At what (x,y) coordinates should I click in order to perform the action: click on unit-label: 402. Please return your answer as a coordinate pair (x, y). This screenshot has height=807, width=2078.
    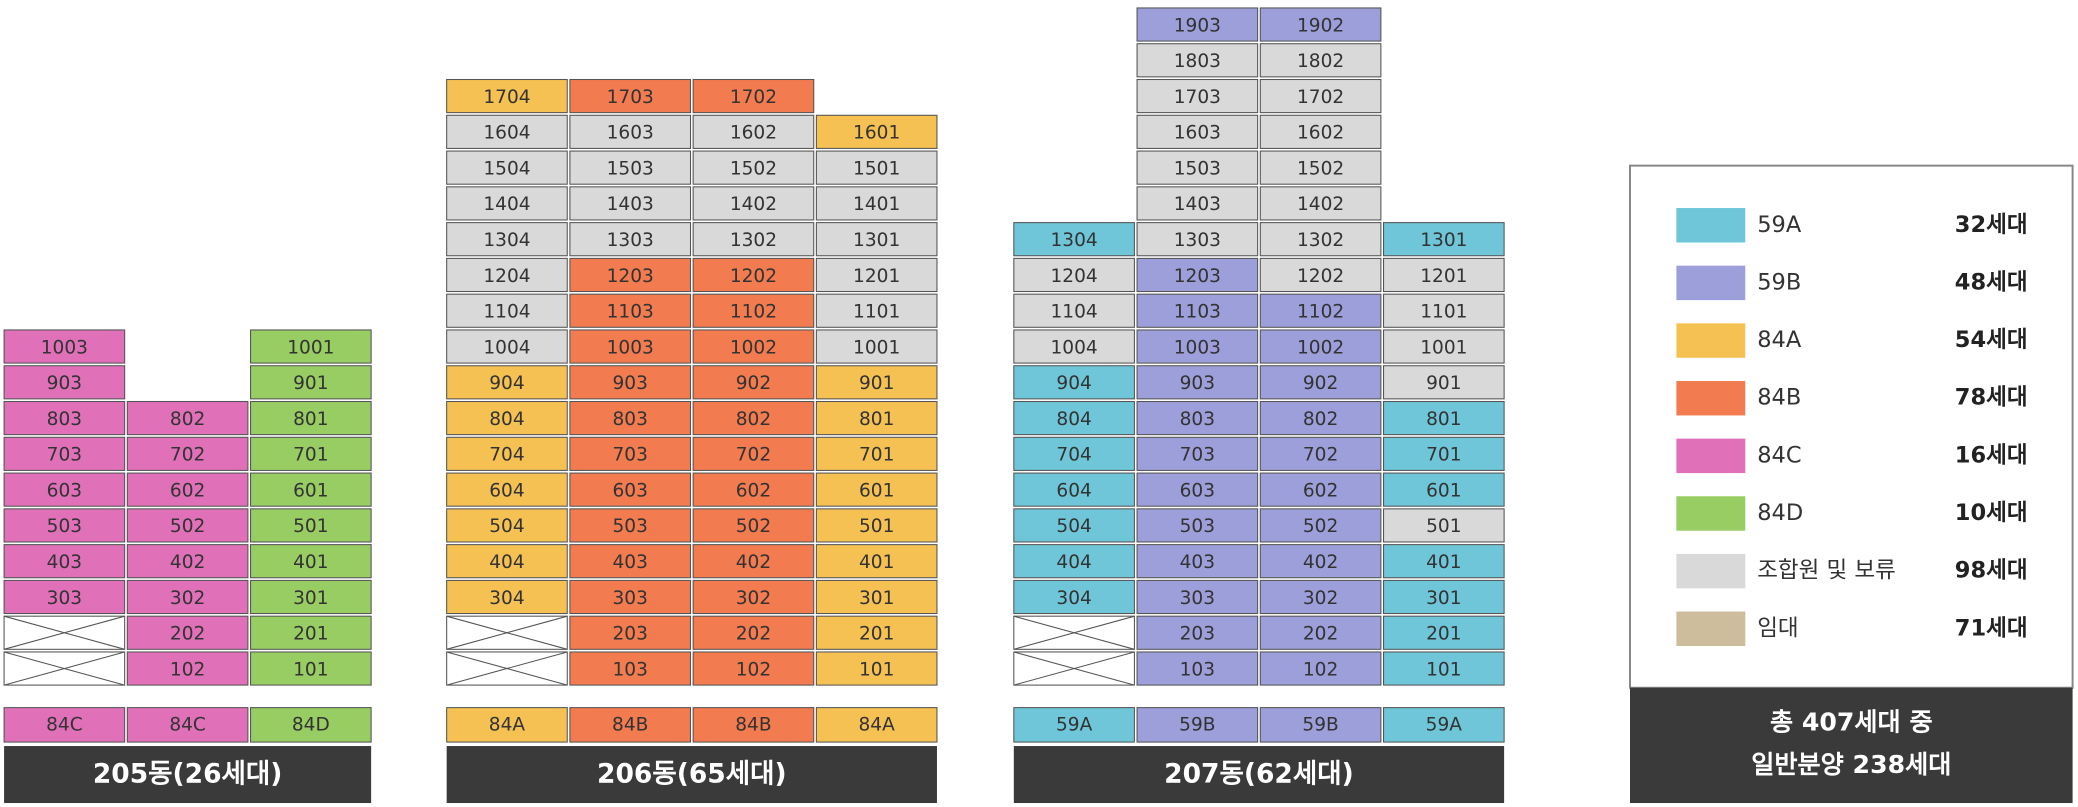
    Looking at the image, I should click on (753, 562).